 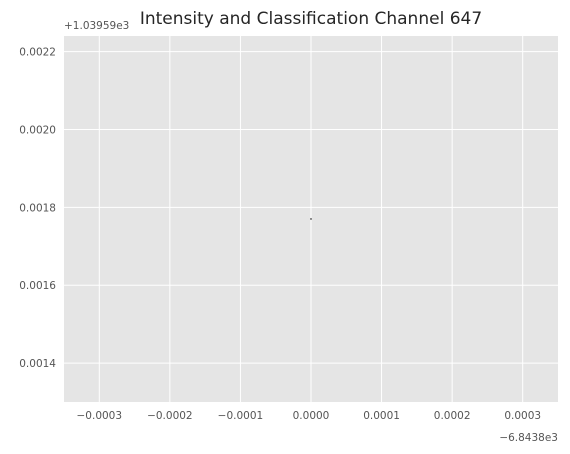 I want to click on x-tick-label: 0.0002, so click(x=452, y=416).